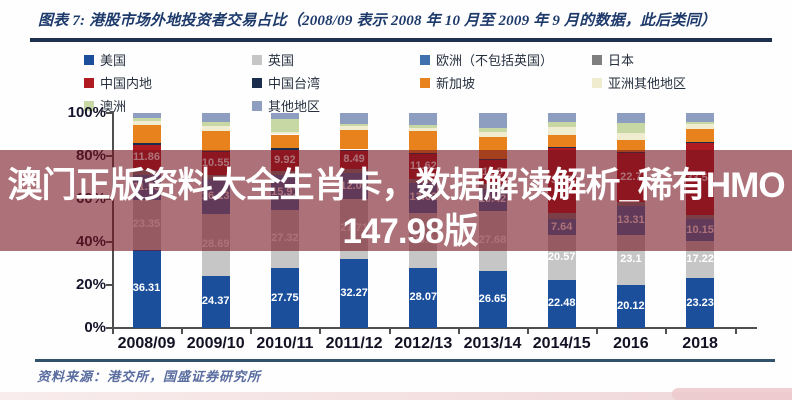 This screenshot has width=792, height=400. Describe the element at coordinates (396, 185) in the screenshot. I see `watermark-text-line1: 澳门正版资料大全生肖卡，数据解读解析_稀有HMO` at that location.